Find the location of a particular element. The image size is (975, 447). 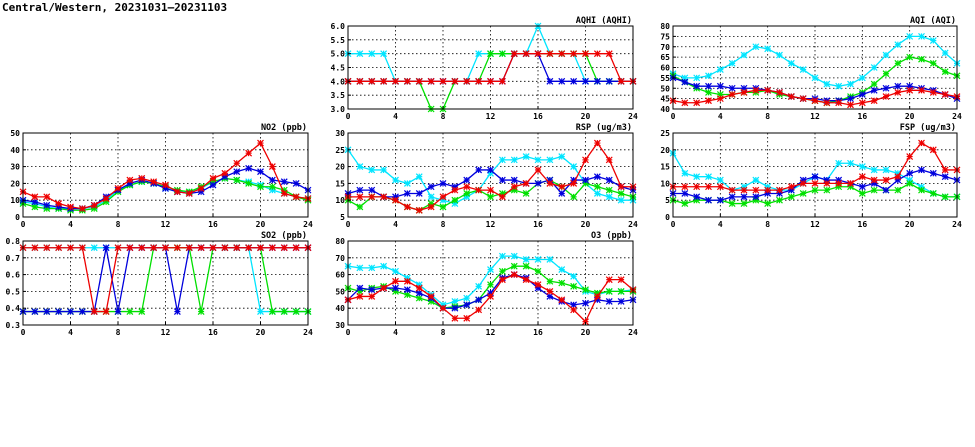

y-tick-label: 0.4 is located at coordinates (13, 308).